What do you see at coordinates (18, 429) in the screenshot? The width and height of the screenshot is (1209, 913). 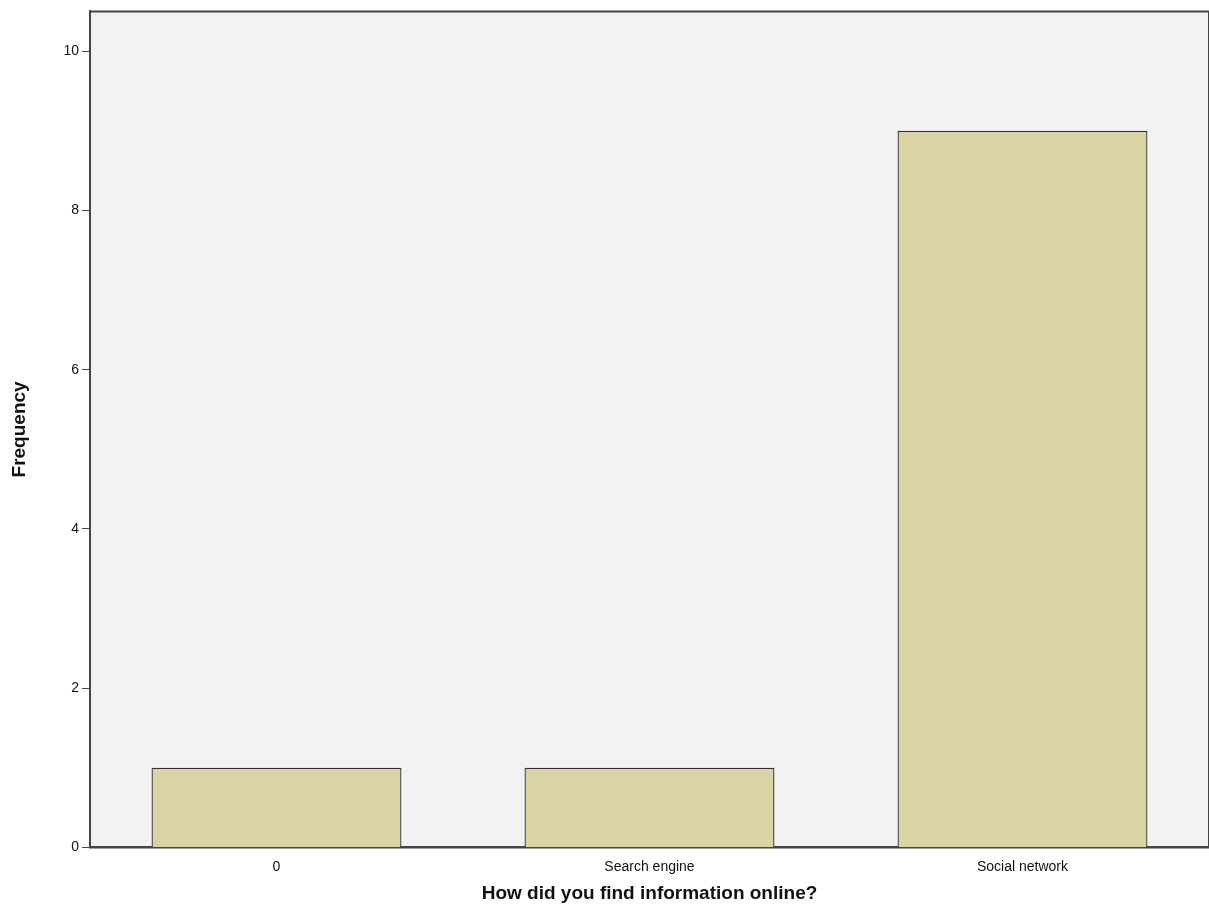 I see `y-axis-title: Frequency` at bounding box center [18, 429].